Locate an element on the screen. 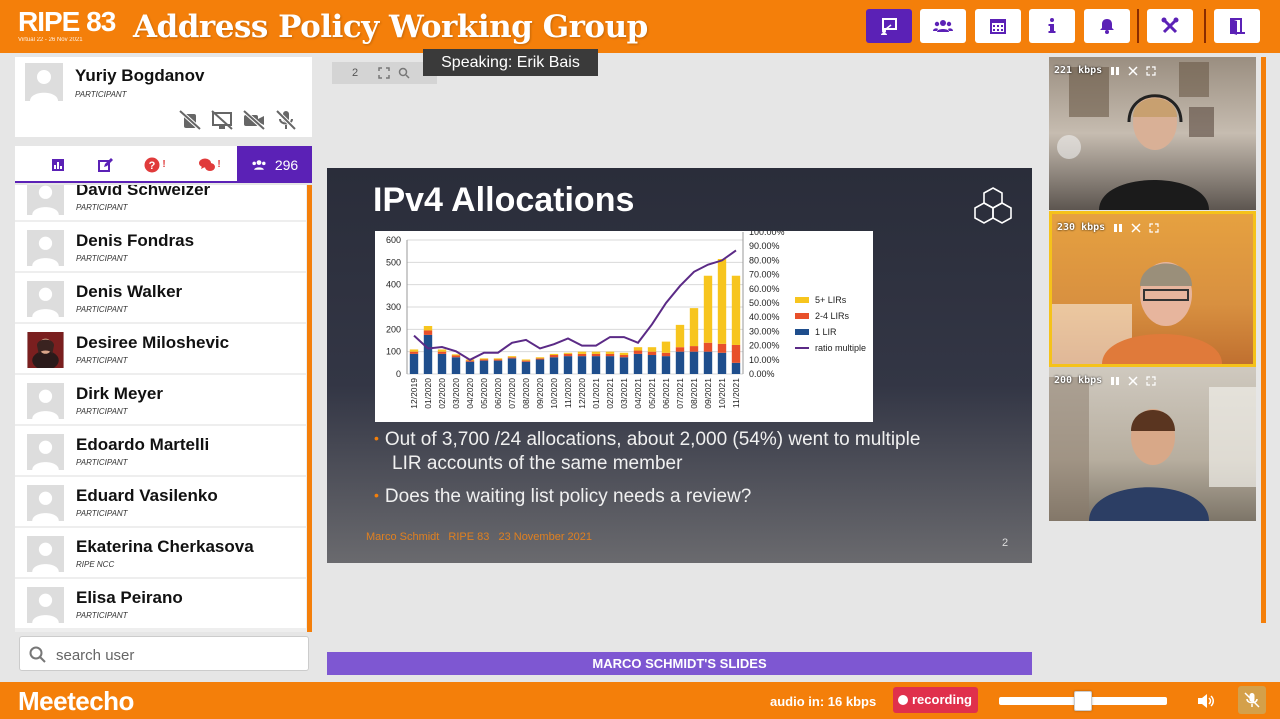 This screenshot has width=1280, height=719. video-list-scrollbar is located at coordinates (1263, 340).